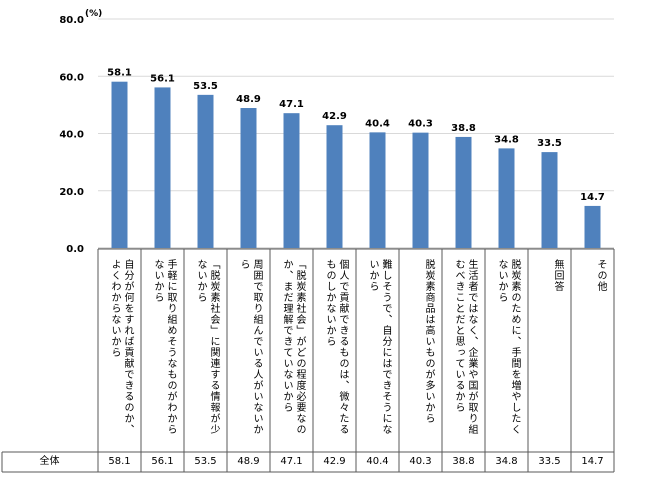  I want to click on table-cell: 53.5, so click(205, 461).